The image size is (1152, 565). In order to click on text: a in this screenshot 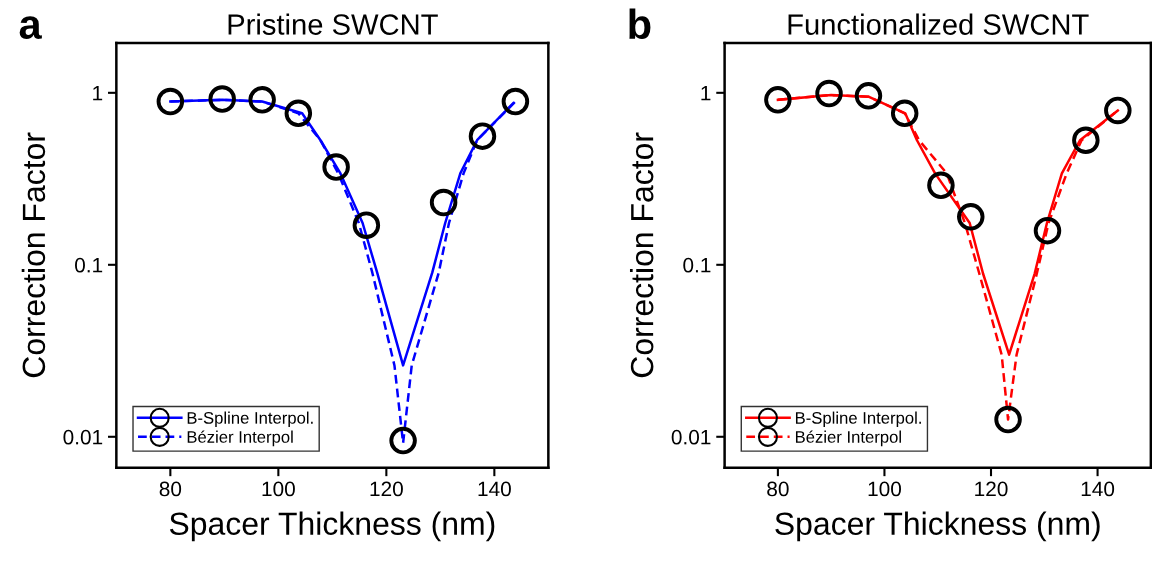, I will do `click(30, 28)`.